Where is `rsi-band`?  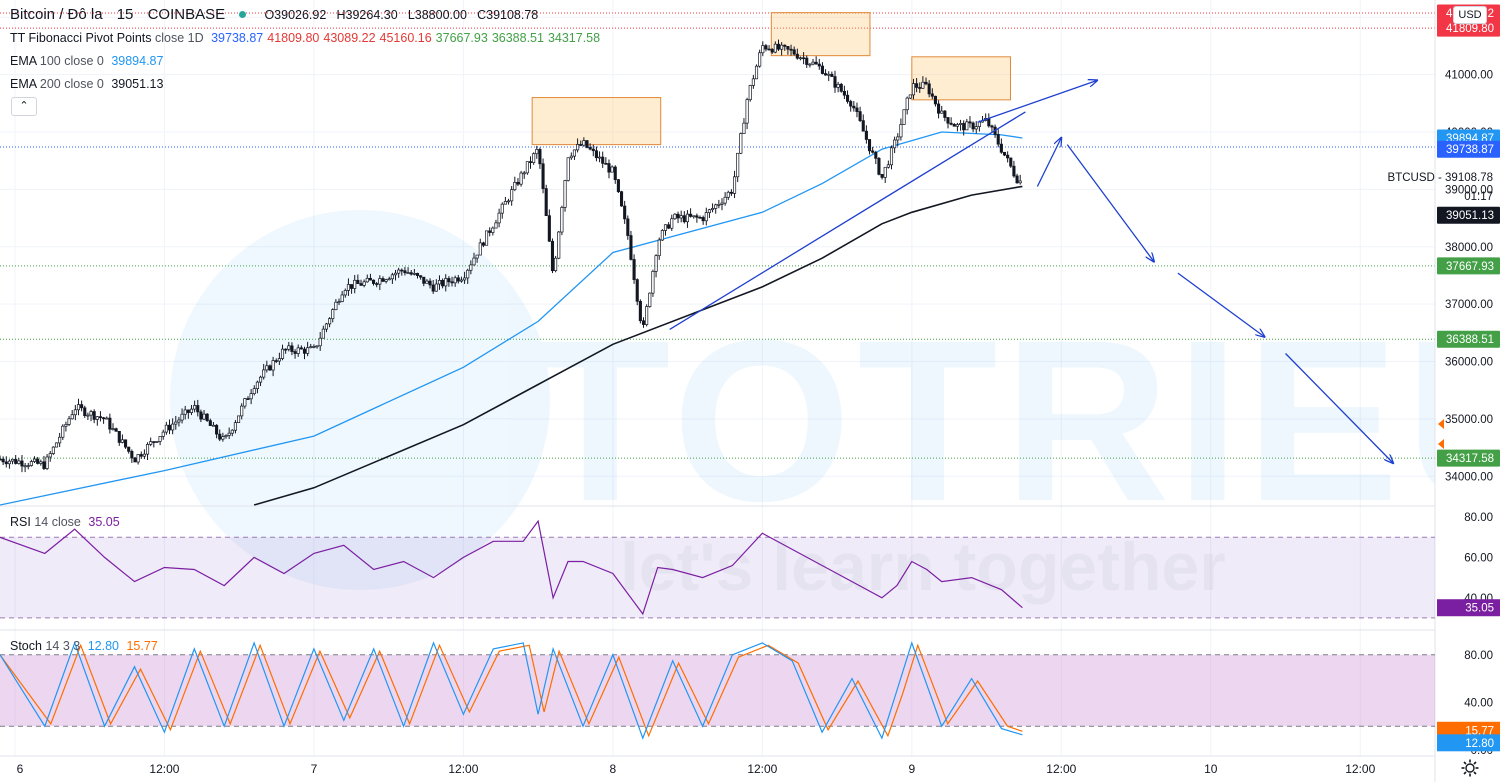 rsi-band is located at coordinates (717, 577).